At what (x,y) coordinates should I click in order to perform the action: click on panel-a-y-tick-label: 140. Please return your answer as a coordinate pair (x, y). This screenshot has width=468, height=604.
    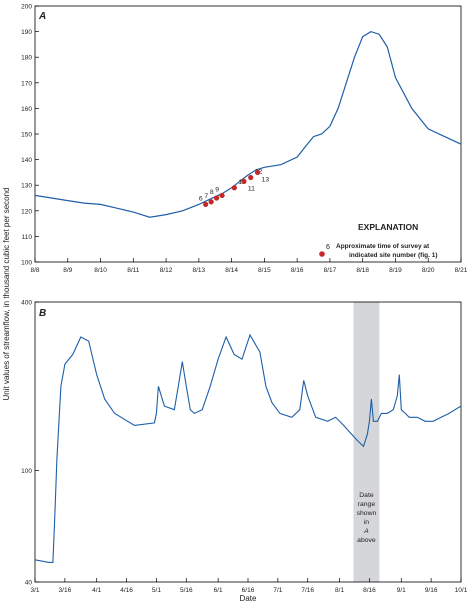
    Looking at the image, I should click on (26, 160).